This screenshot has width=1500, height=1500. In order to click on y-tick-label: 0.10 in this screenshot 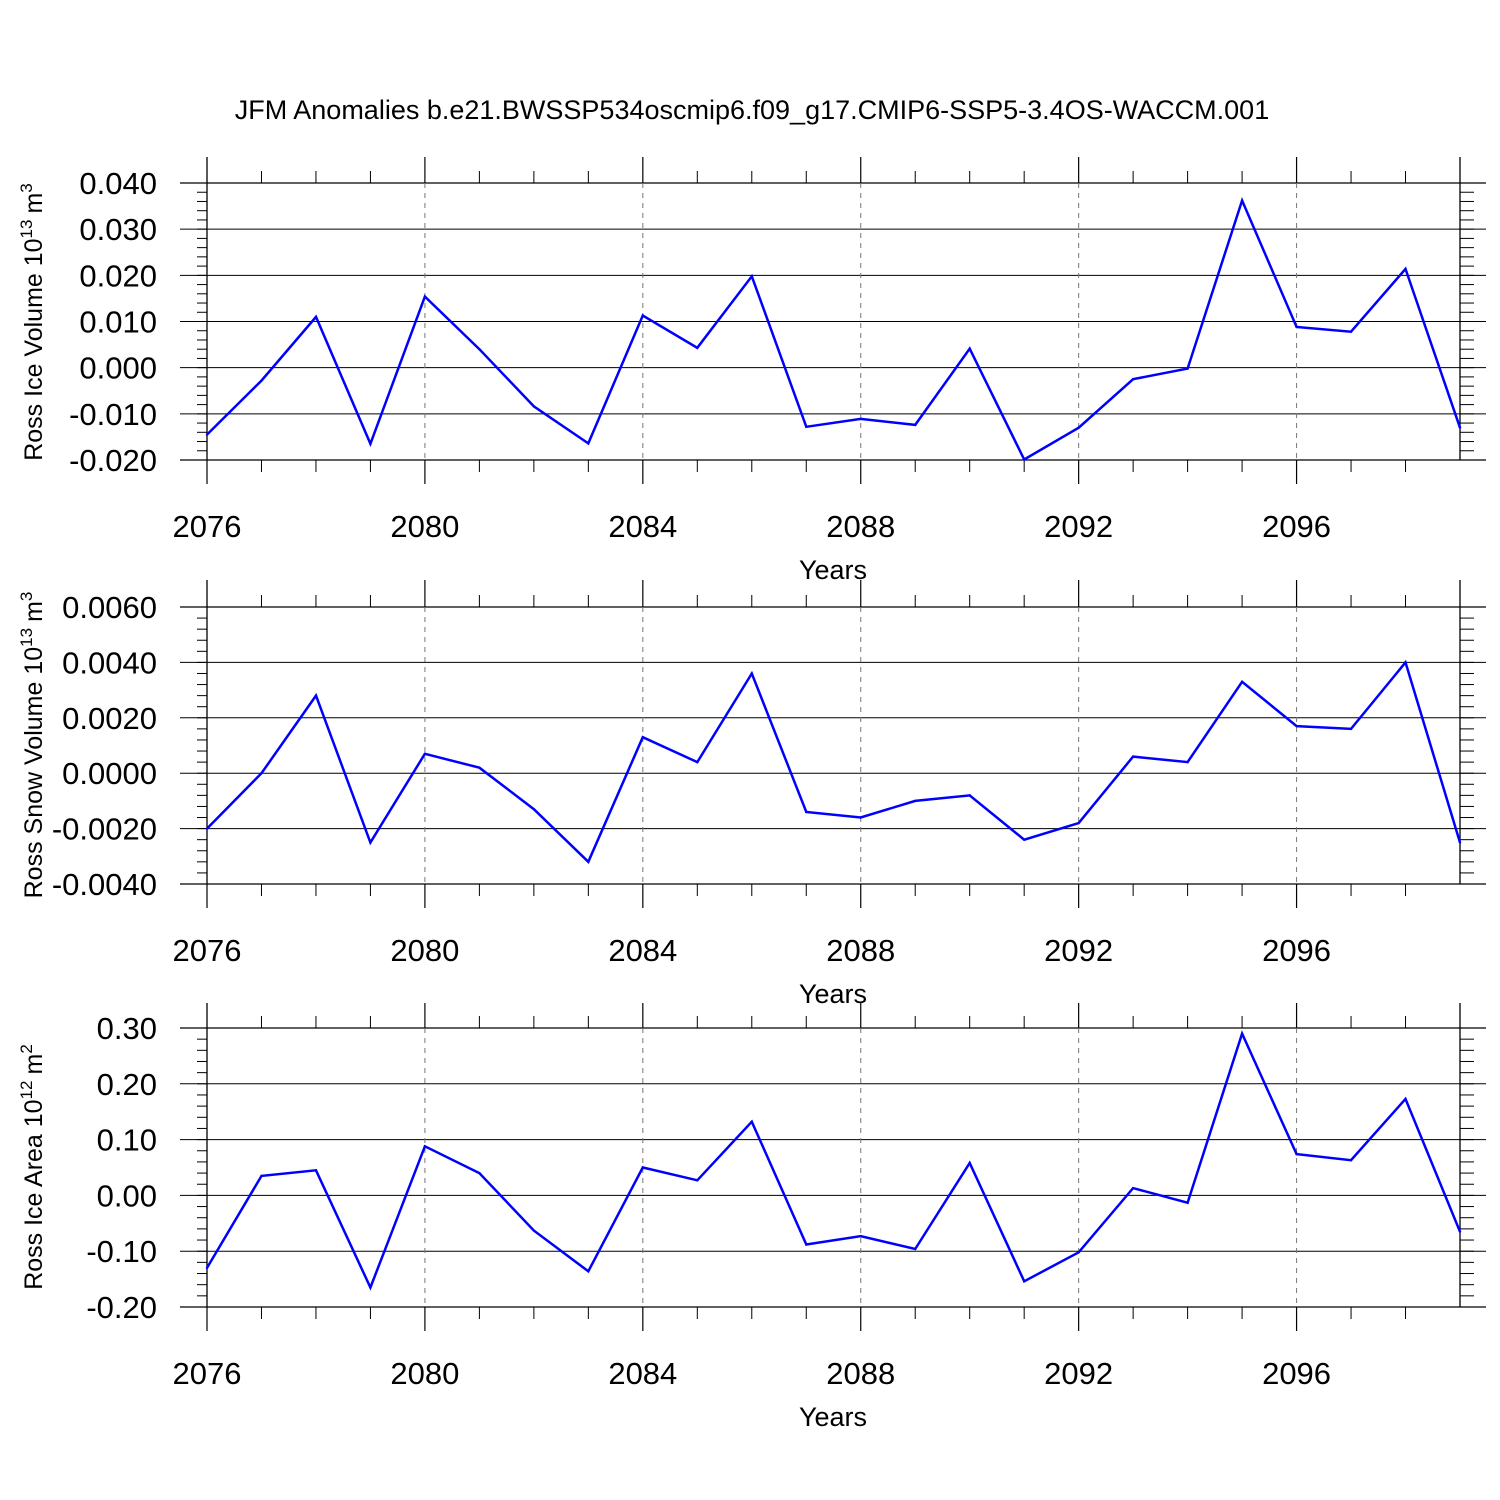, I will do `click(127, 1140)`.